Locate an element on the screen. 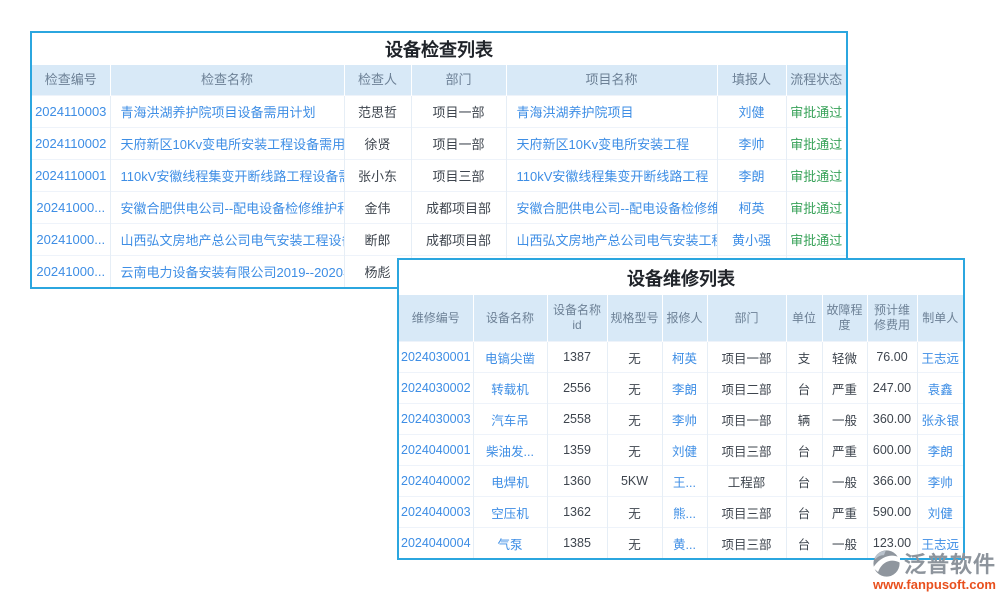 Image resolution: width=1000 pixels, height=600 pixels. repair-id-link: 2024040001 is located at coordinates (436, 450).